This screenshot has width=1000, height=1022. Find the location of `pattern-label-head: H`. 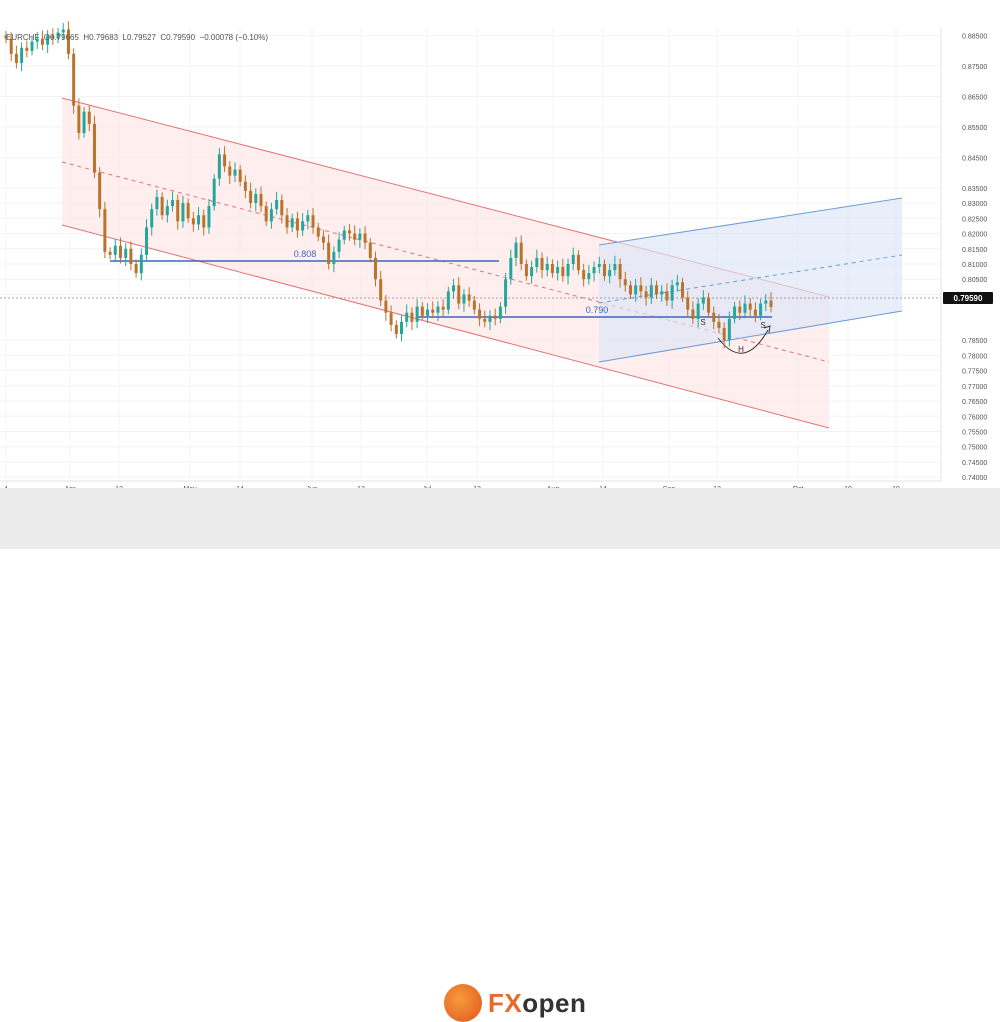

pattern-label-head: H is located at coordinates (741, 349).